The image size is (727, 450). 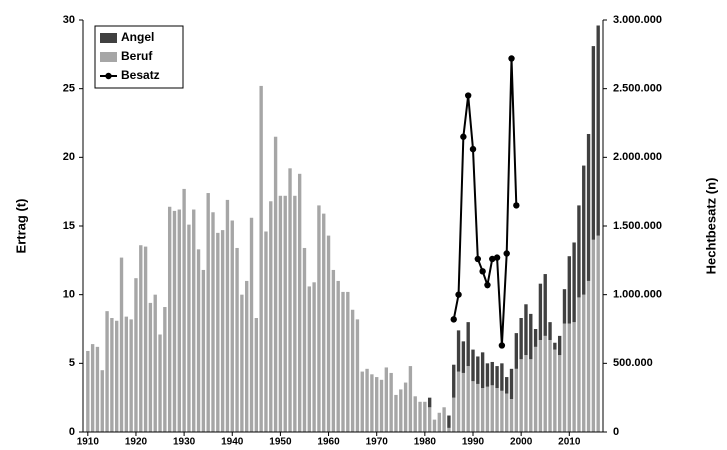 What do you see at coordinates (72, 432) in the screenshot?
I see `y-tick-label: 0` at bounding box center [72, 432].